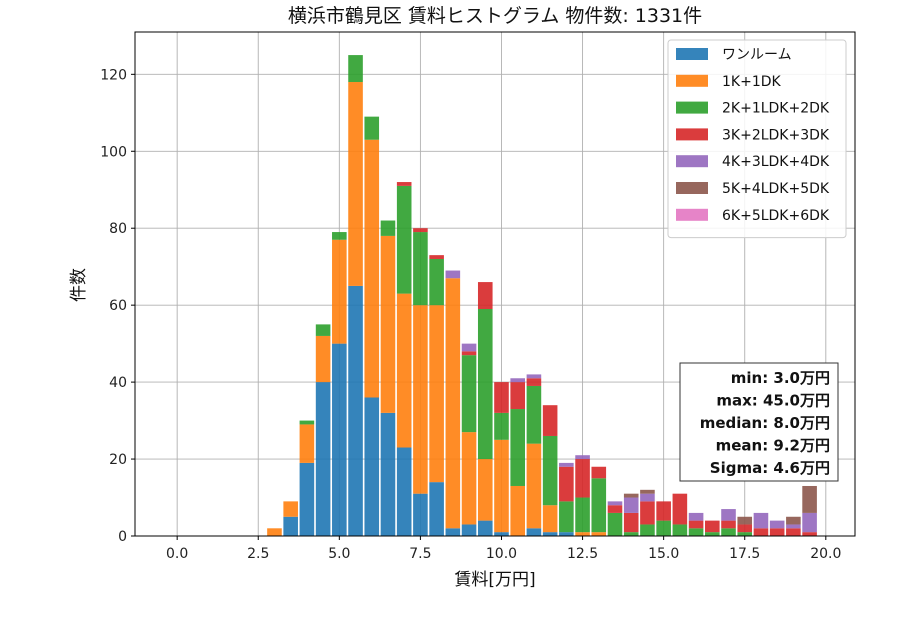 This screenshot has width=900, height=630. Describe the element at coordinates (495, 16) in the screenshot. I see `chart-title: 横浜市鶴見区 賃料ヒストグラム 物件数: 1331件` at that location.